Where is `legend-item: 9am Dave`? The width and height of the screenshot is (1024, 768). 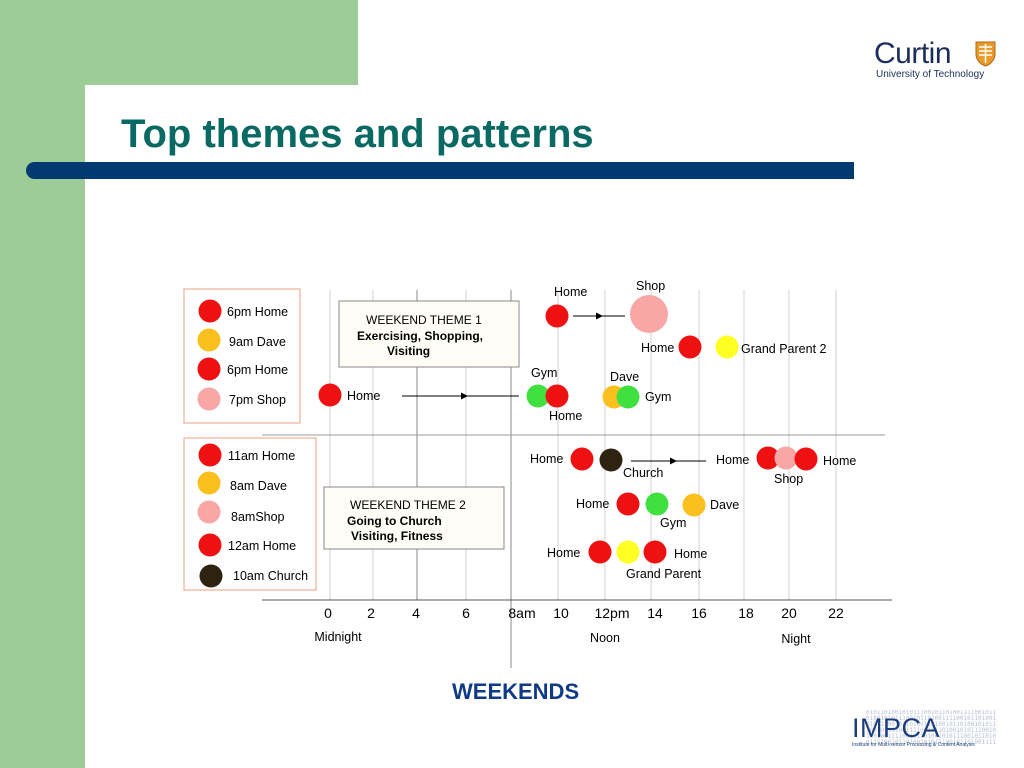 legend-item: 9am Dave is located at coordinates (241, 340).